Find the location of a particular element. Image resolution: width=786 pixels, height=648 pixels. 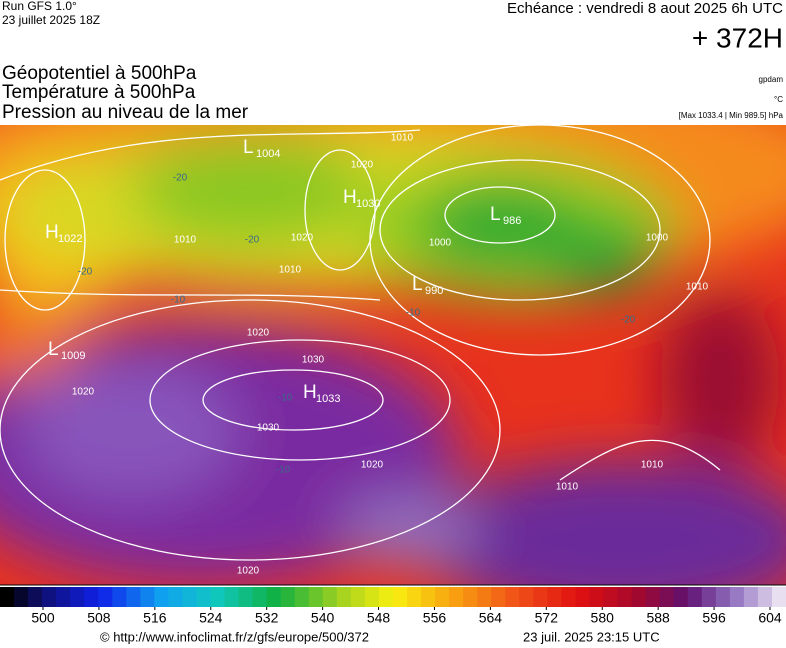

center-value: 1030 is located at coordinates (368, 204).